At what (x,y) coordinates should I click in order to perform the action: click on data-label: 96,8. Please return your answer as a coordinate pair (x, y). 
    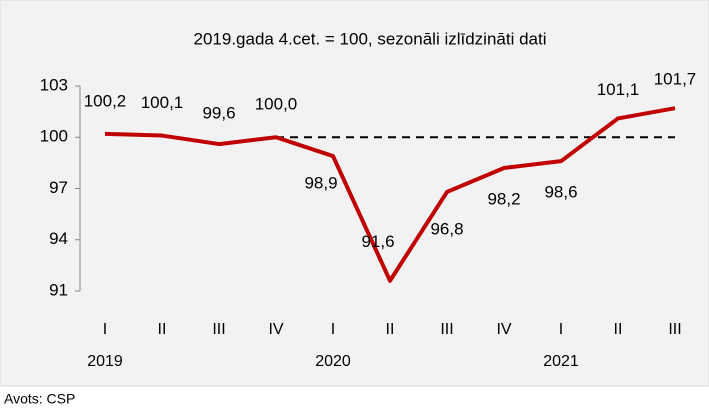
    Looking at the image, I should click on (446, 228).